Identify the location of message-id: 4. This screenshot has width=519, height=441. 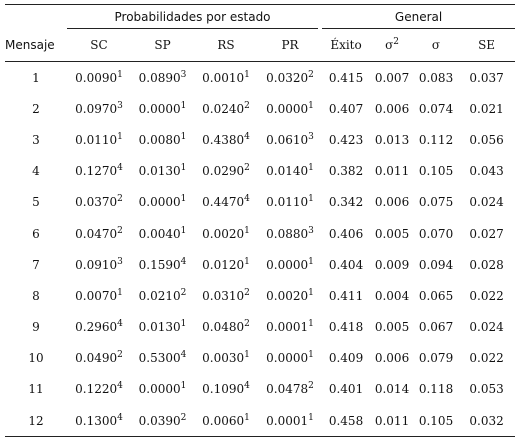
(36, 171).